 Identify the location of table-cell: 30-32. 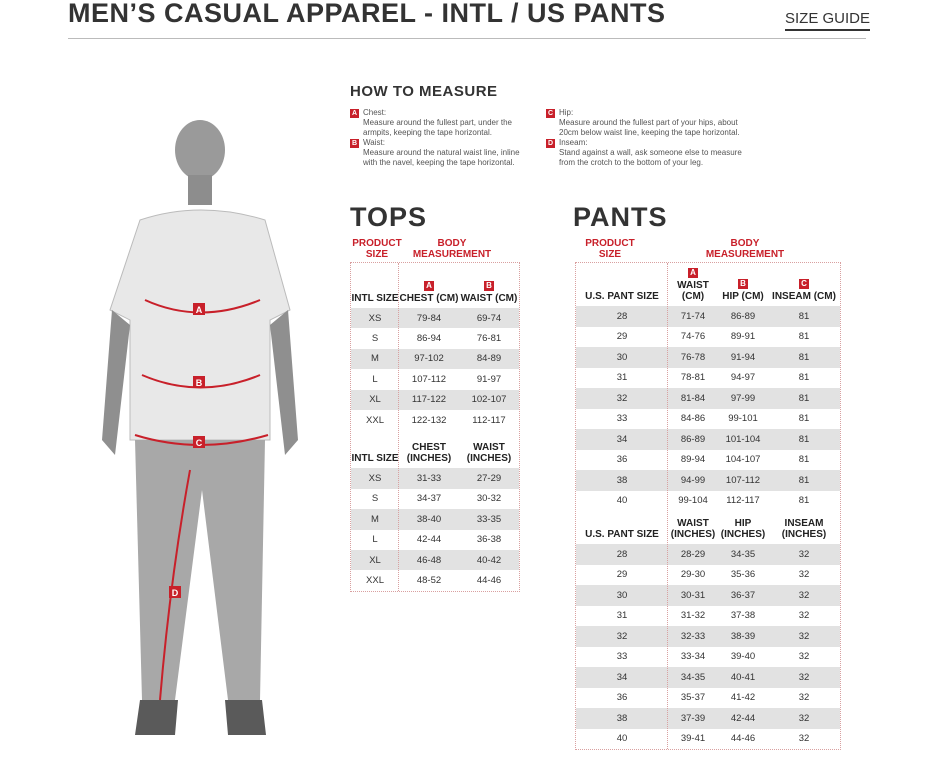
(489, 499).